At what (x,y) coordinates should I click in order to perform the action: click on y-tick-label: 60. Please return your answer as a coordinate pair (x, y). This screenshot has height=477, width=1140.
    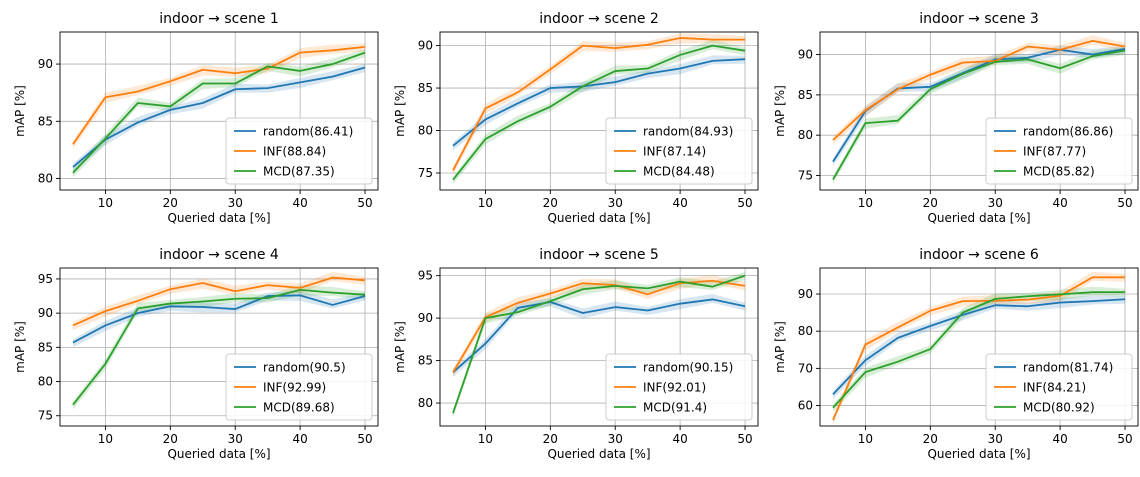
    Looking at the image, I should click on (805, 406).